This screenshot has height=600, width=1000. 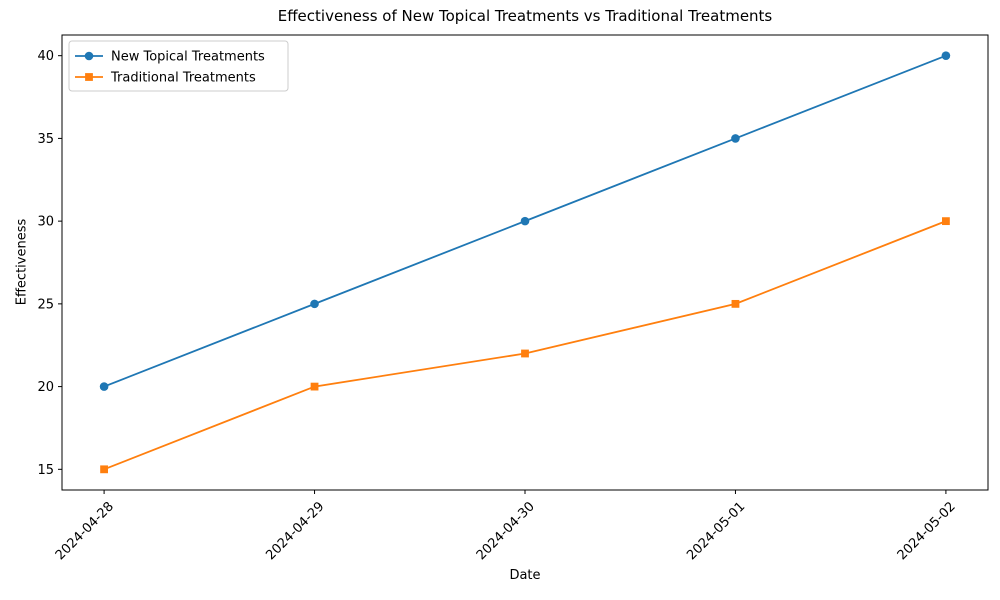 What do you see at coordinates (85, 531) in the screenshot?
I see `x-tick-label: 2024-04-28` at bounding box center [85, 531].